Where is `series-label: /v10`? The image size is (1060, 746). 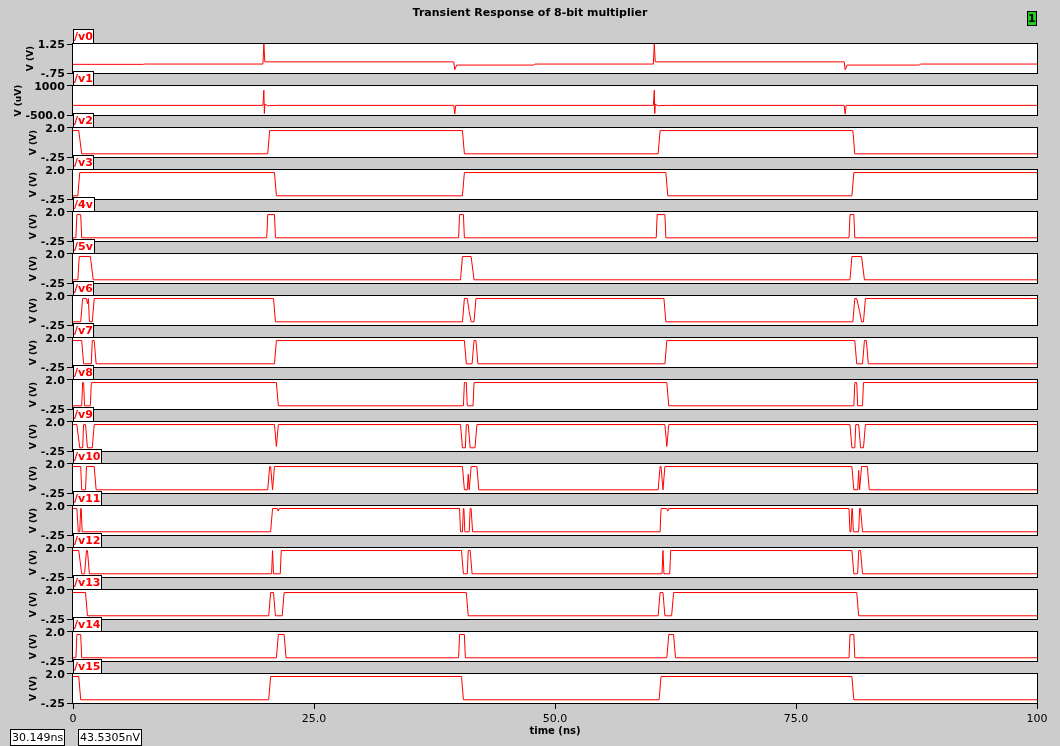
series-label: /v10 is located at coordinates (87, 456).